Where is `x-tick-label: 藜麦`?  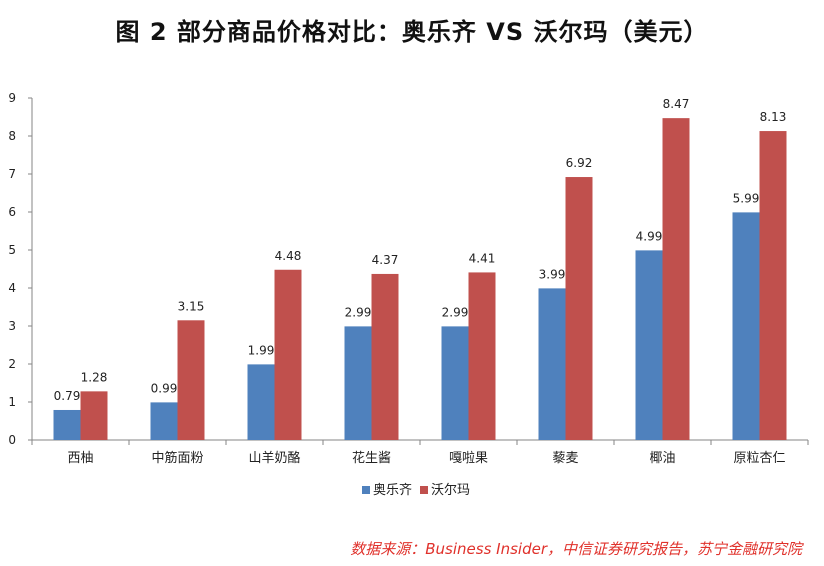
x-tick-label: 藜麦 is located at coordinates (565, 458).